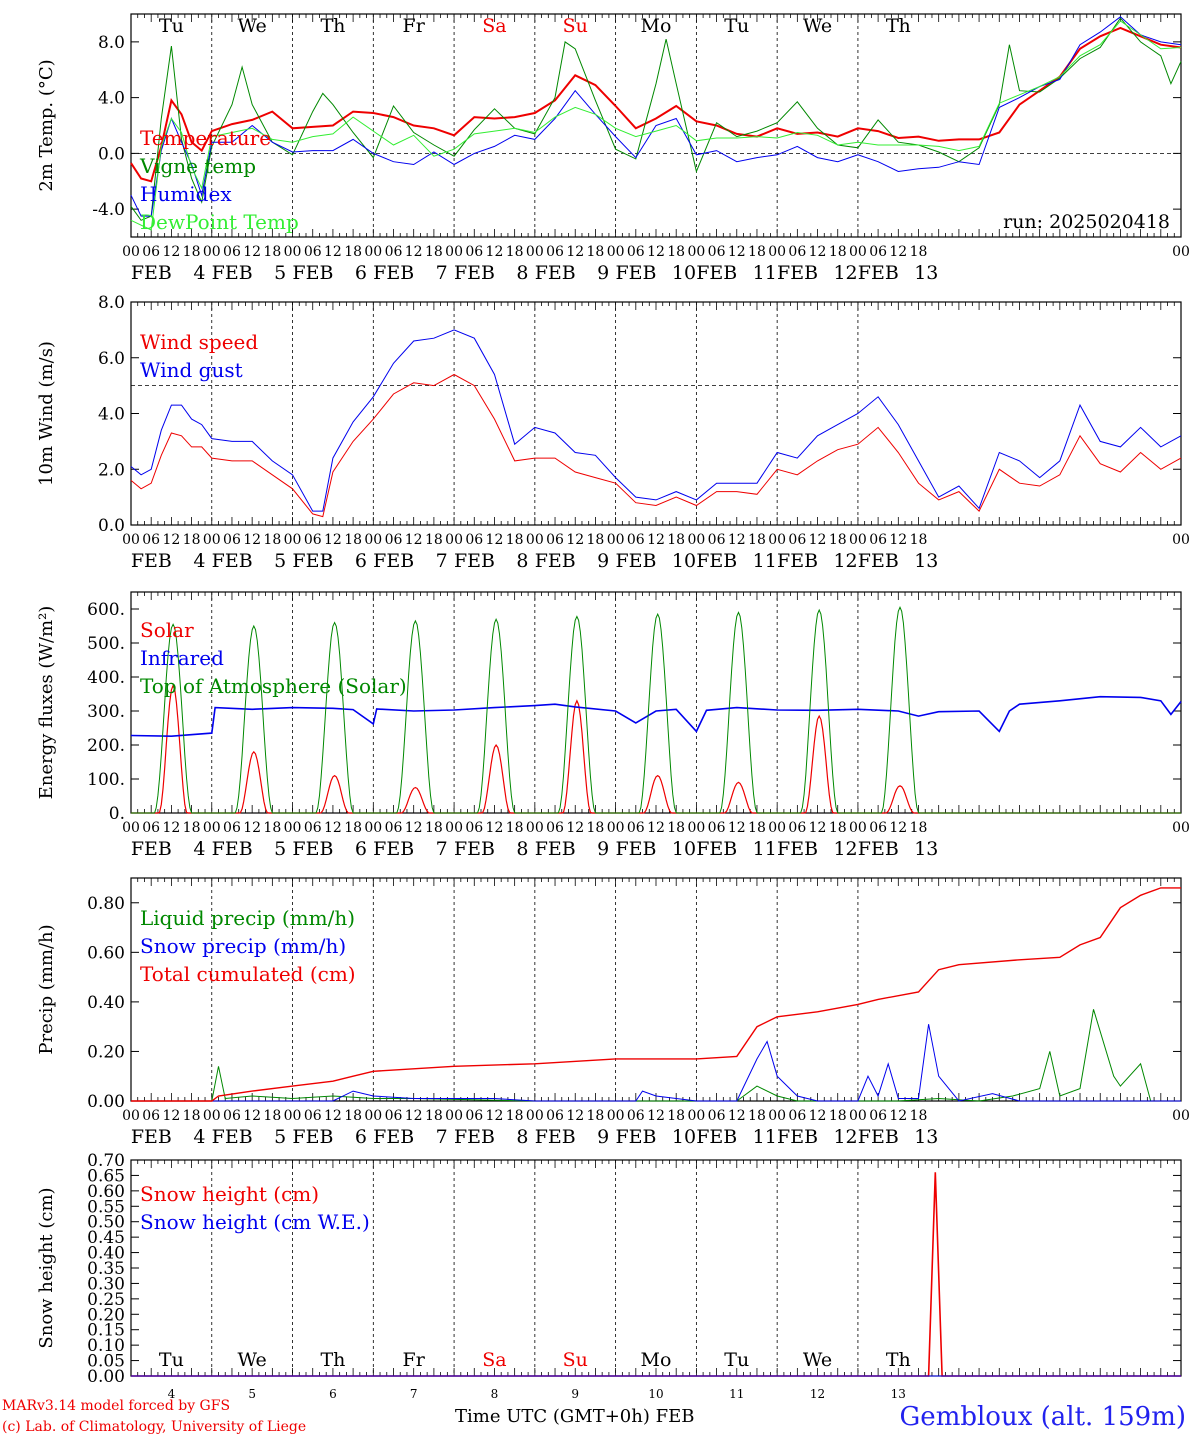  What do you see at coordinates (656, 710) in the screenshot?
I see `series-top-of-atmosphere-solar-` at bounding box center [656, 710].